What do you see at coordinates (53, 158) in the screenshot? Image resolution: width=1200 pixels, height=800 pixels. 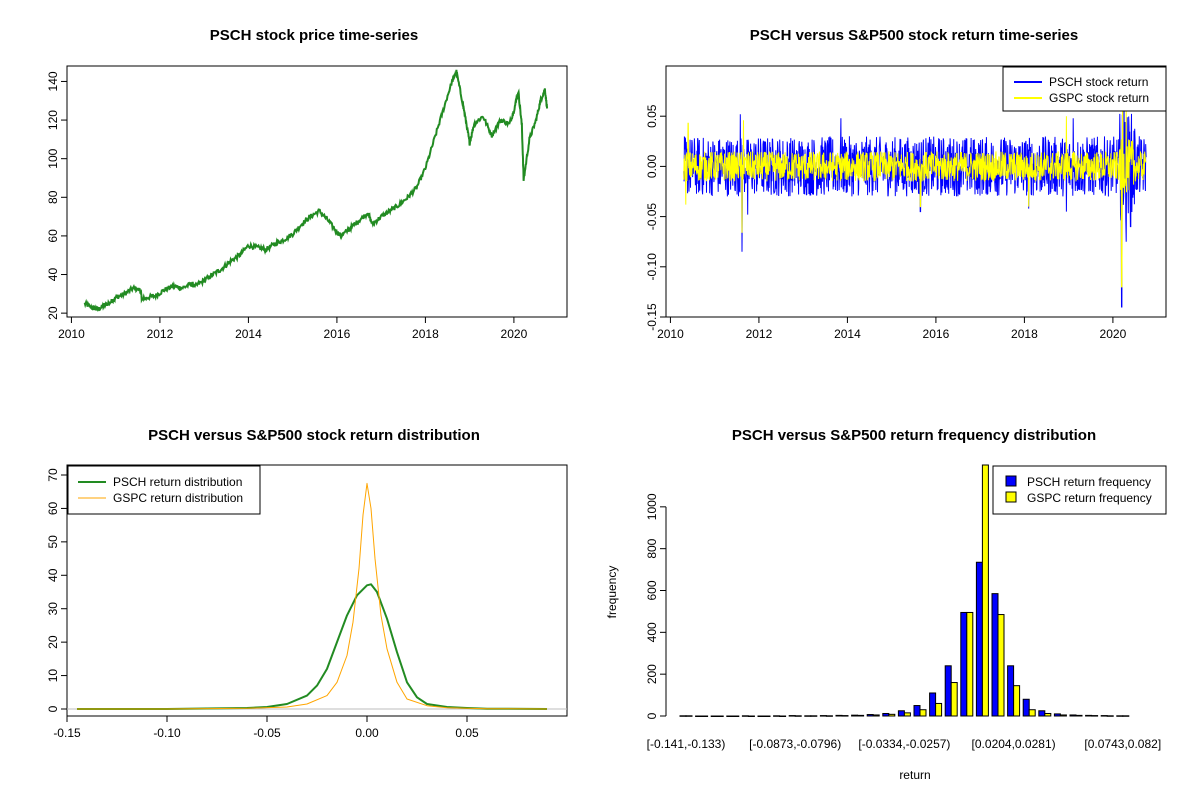 I see `price-y-tick-label: 100` at bounding box center [53, 158].